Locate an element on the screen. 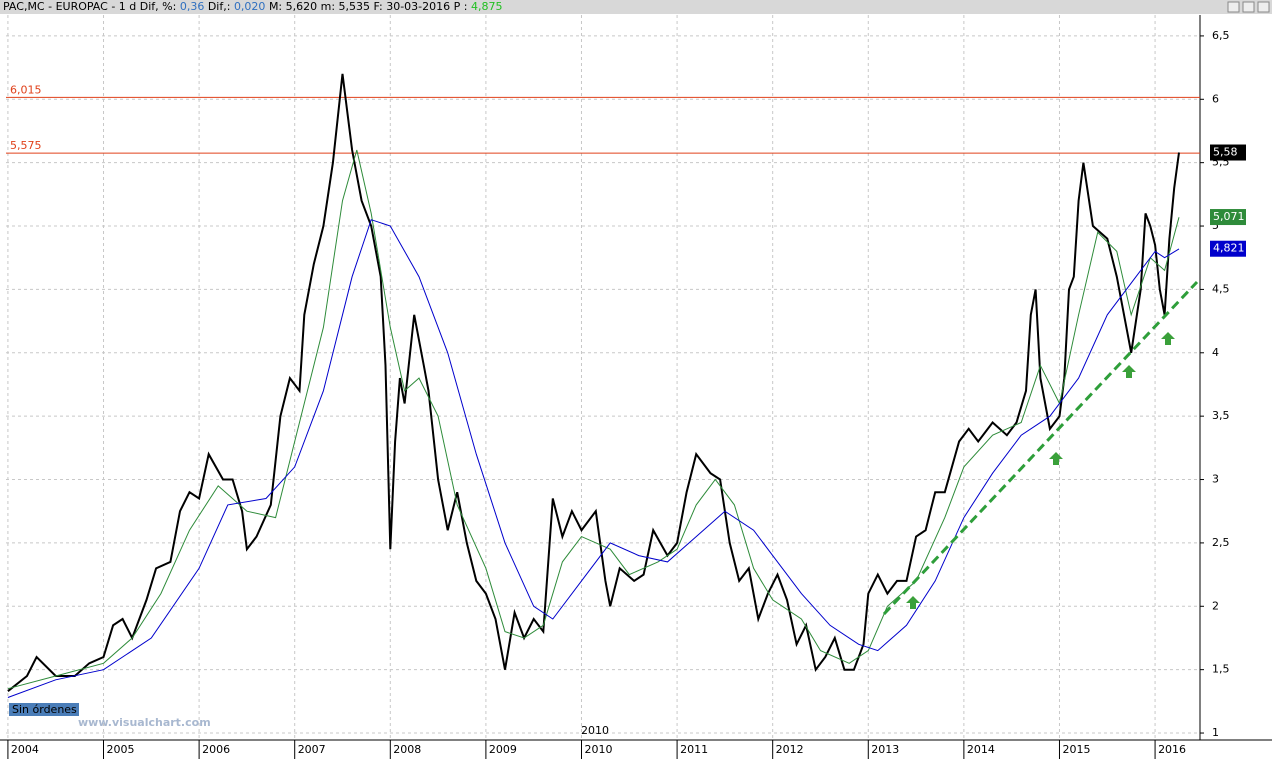 The image size is (1272, 759). last-value-label: 5,071 is located at coordinates (1229, 216).